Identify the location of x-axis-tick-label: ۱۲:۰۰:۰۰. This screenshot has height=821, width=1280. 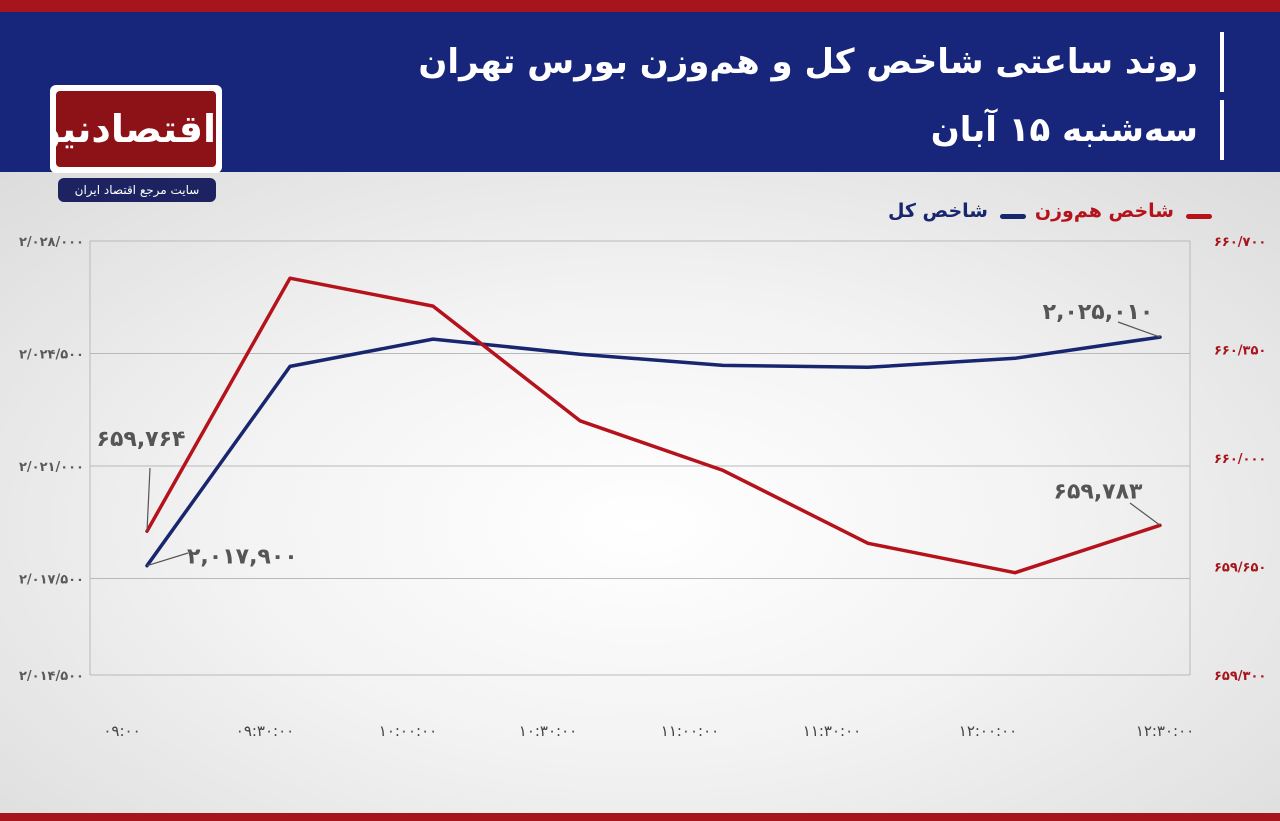
(988, 731).